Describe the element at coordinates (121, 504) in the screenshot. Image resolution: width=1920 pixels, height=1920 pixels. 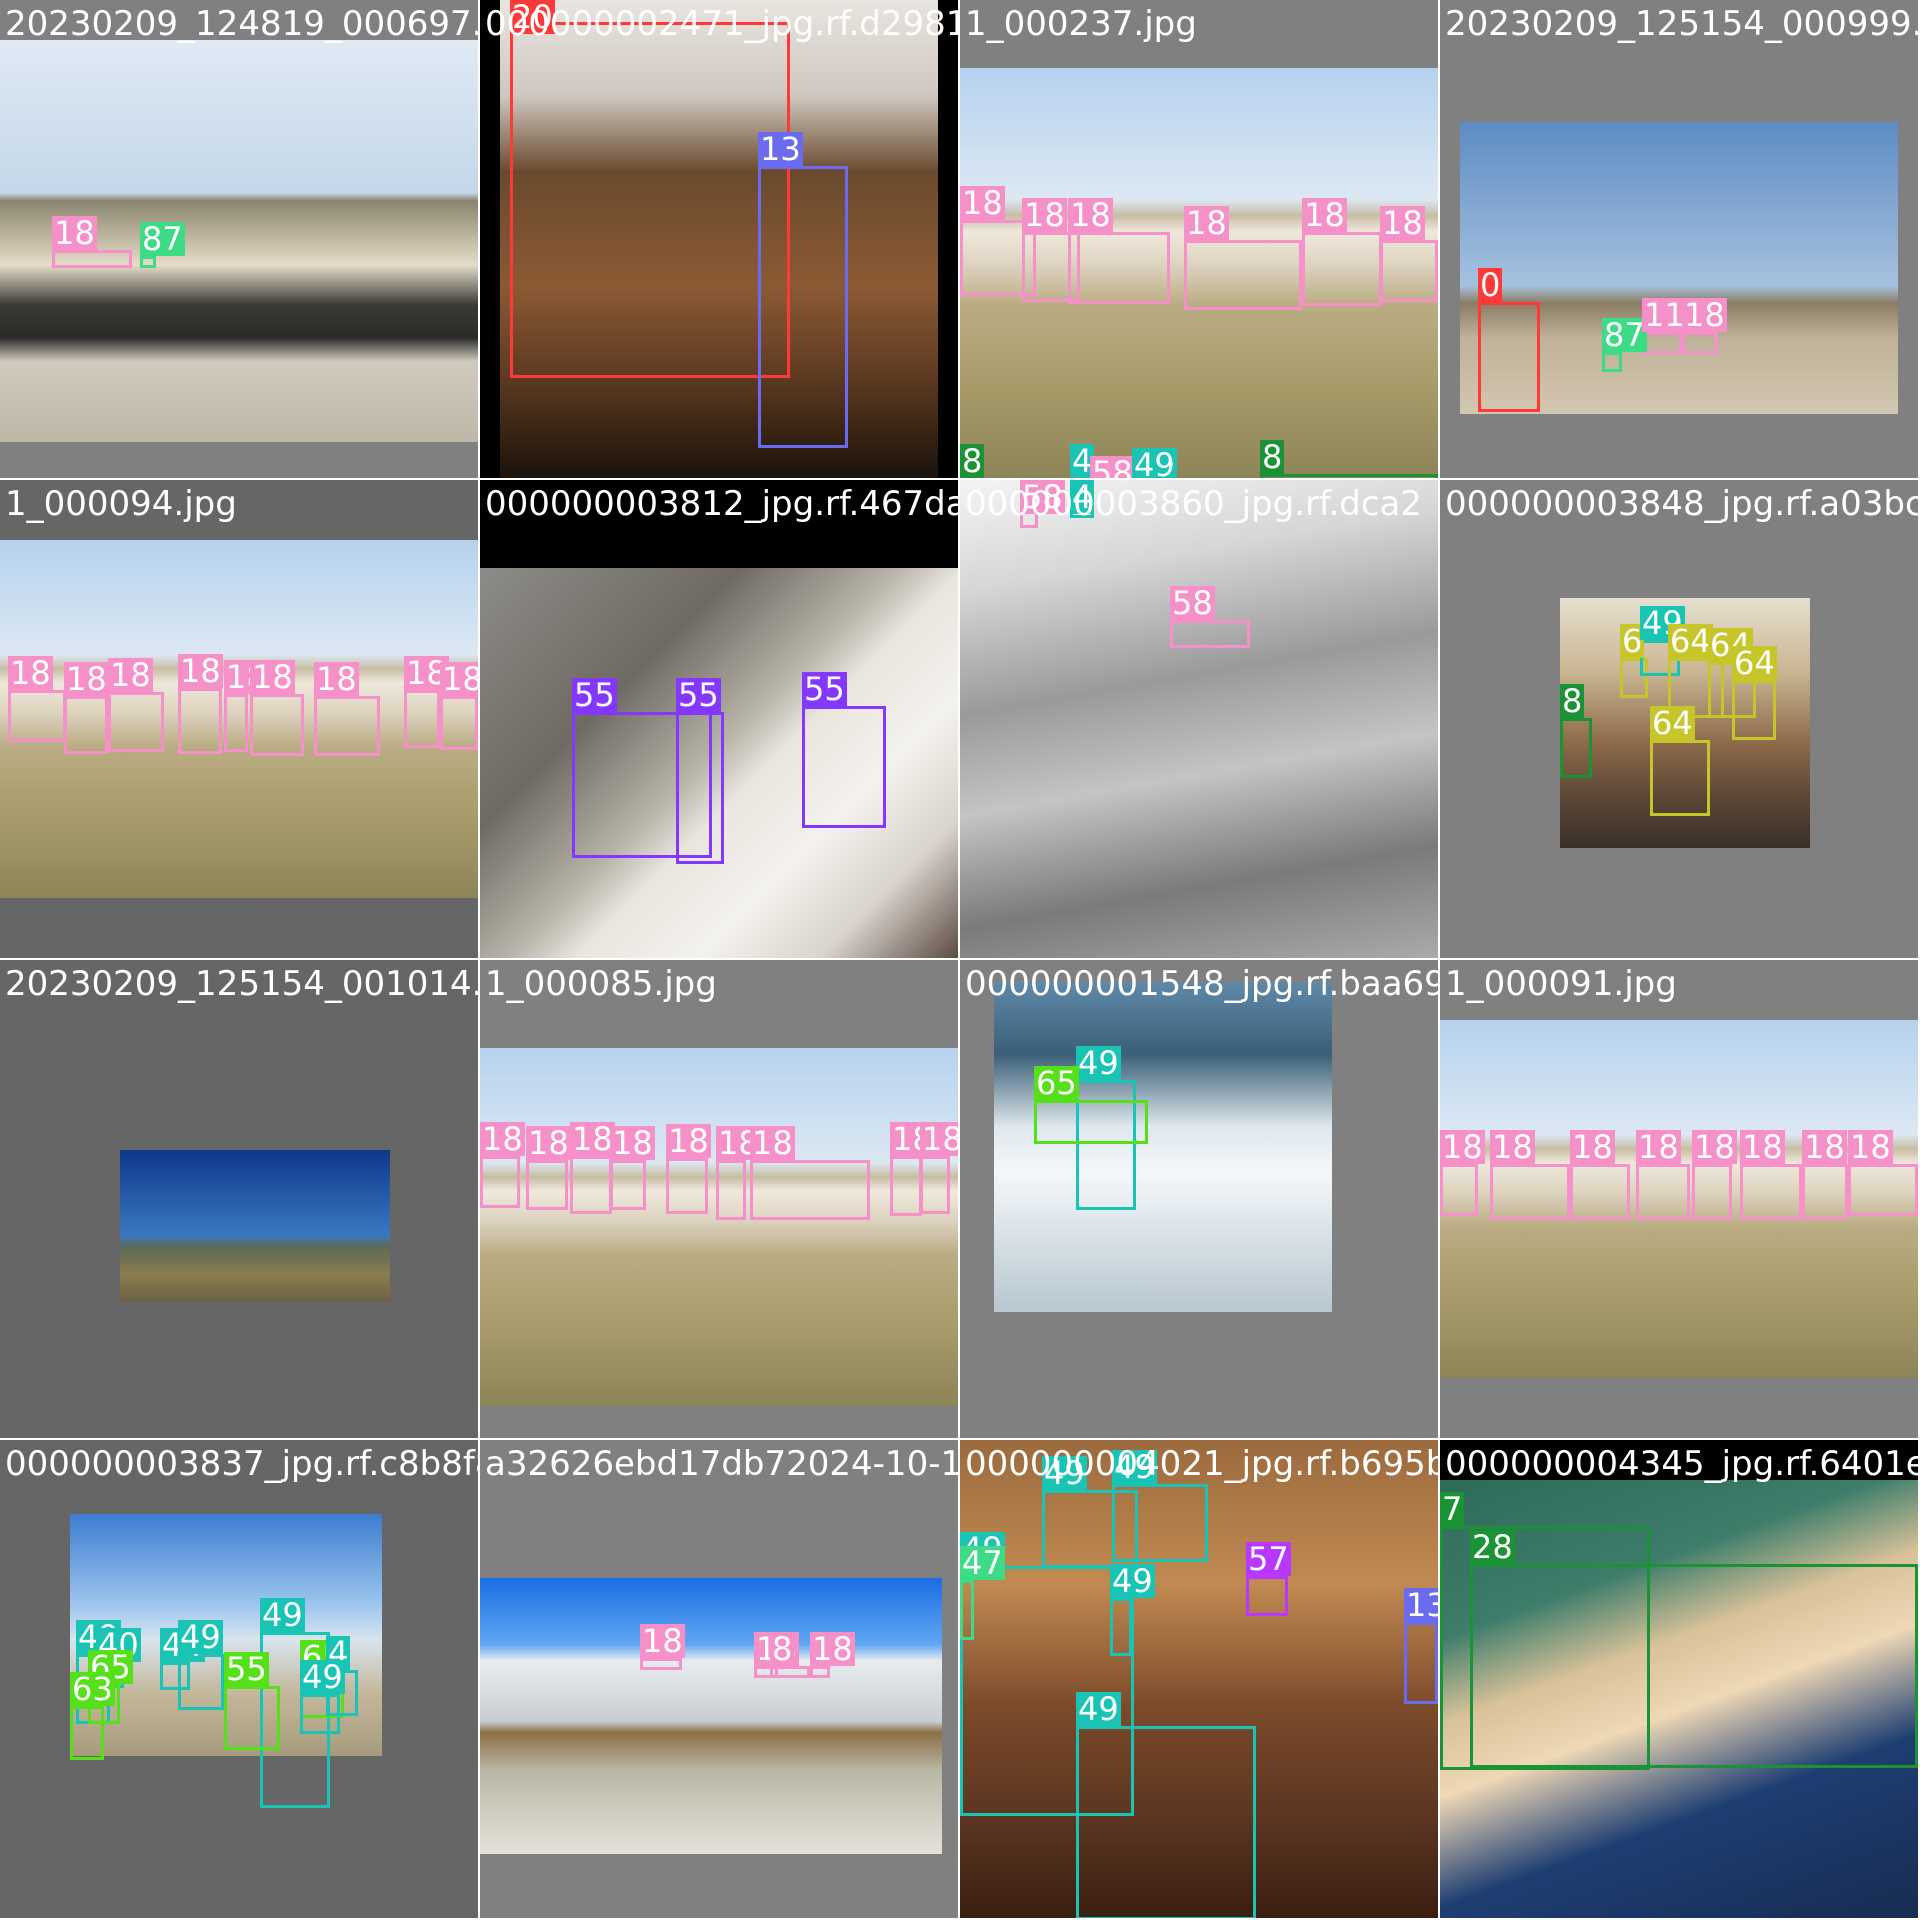
I see `tile-caption: 1_000094.jpg` at that location.